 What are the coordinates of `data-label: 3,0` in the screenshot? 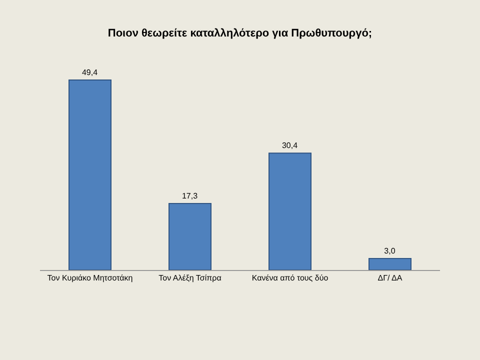 It's located at (390, 251).